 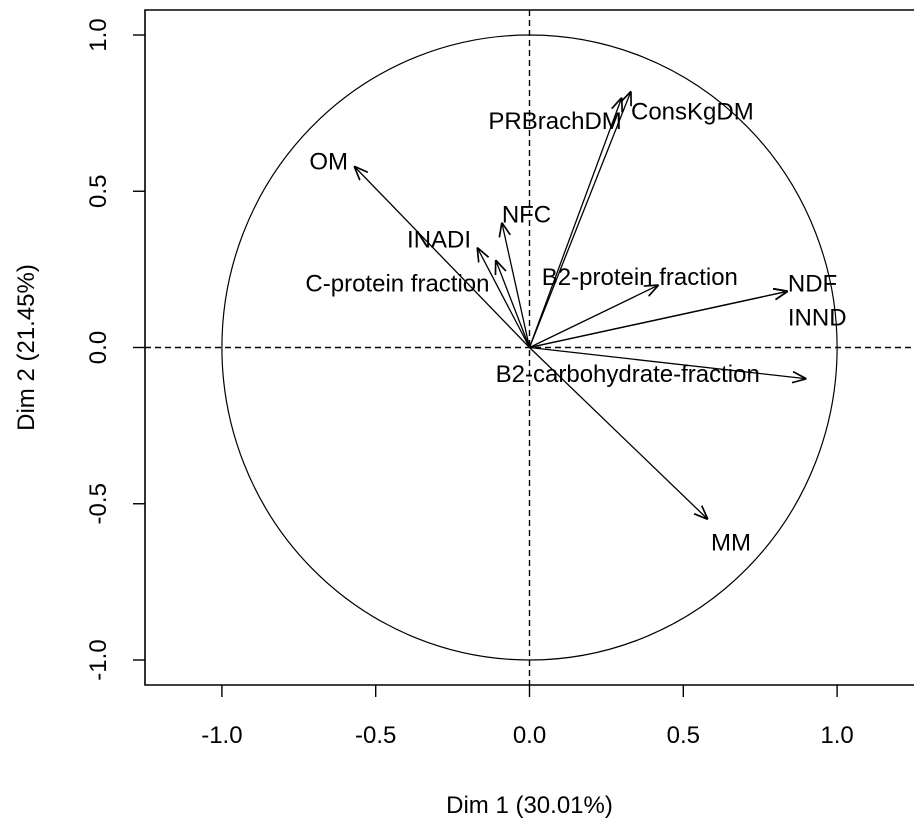 I want to click on x-axis-title: Dim 1 (30.01%), so click(x=529, y=805).